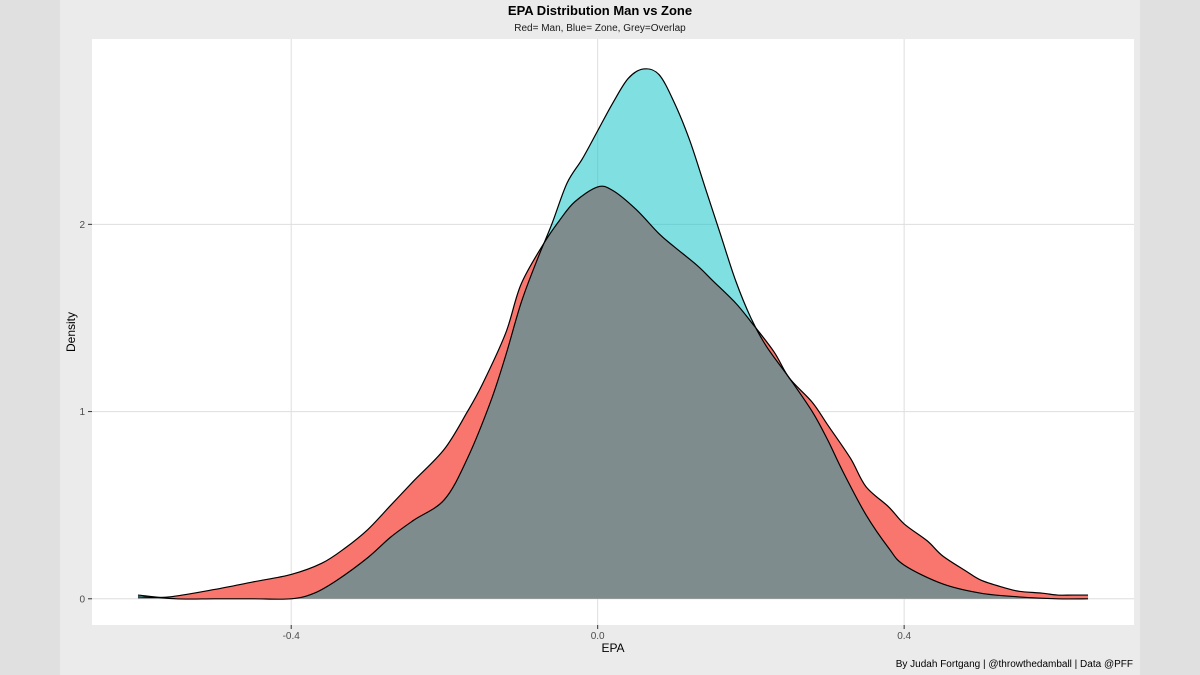 The height and width of the screenshot is (675, 1200). I want to click on y-tick-label: 1, so click(82, 412).